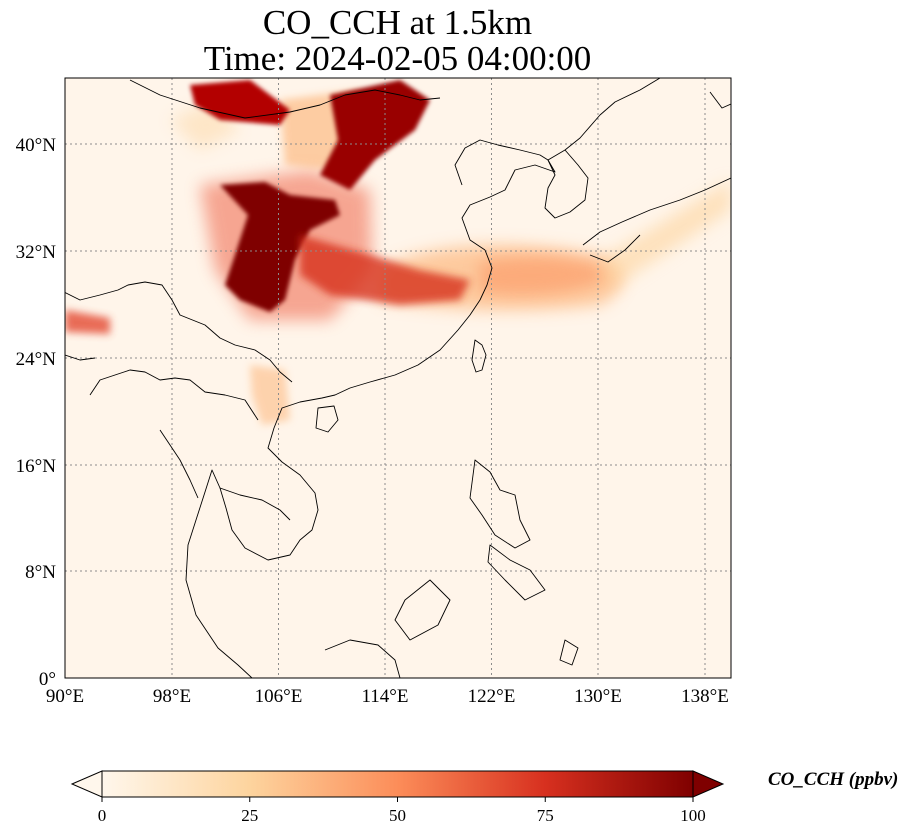 The image size is (921, 836). I want to click on lon-tick-90e: 90°E, so click(65, 696).